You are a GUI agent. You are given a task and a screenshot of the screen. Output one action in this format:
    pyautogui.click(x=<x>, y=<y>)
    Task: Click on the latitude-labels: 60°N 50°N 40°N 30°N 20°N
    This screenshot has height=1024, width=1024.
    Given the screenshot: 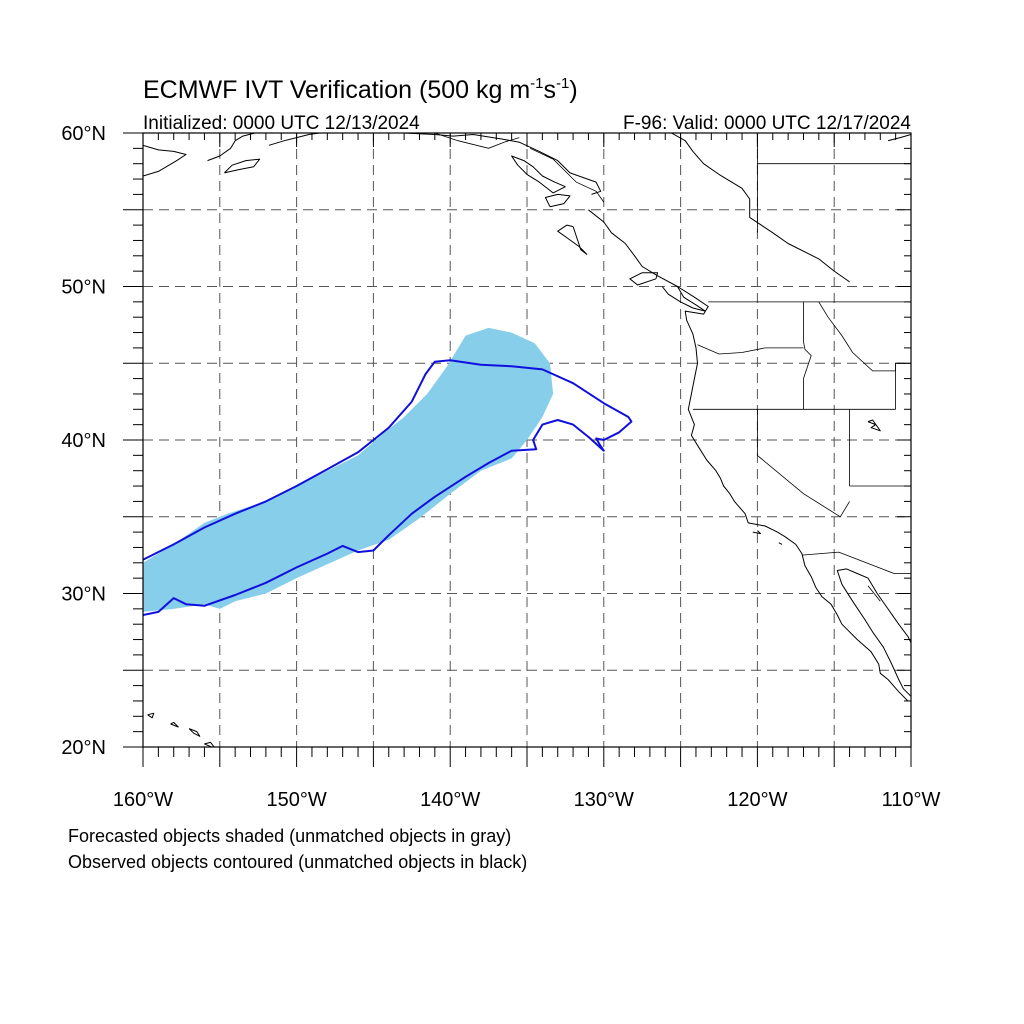 What is the action you would take?
    pyautogui.click(x=83, y=441)
    